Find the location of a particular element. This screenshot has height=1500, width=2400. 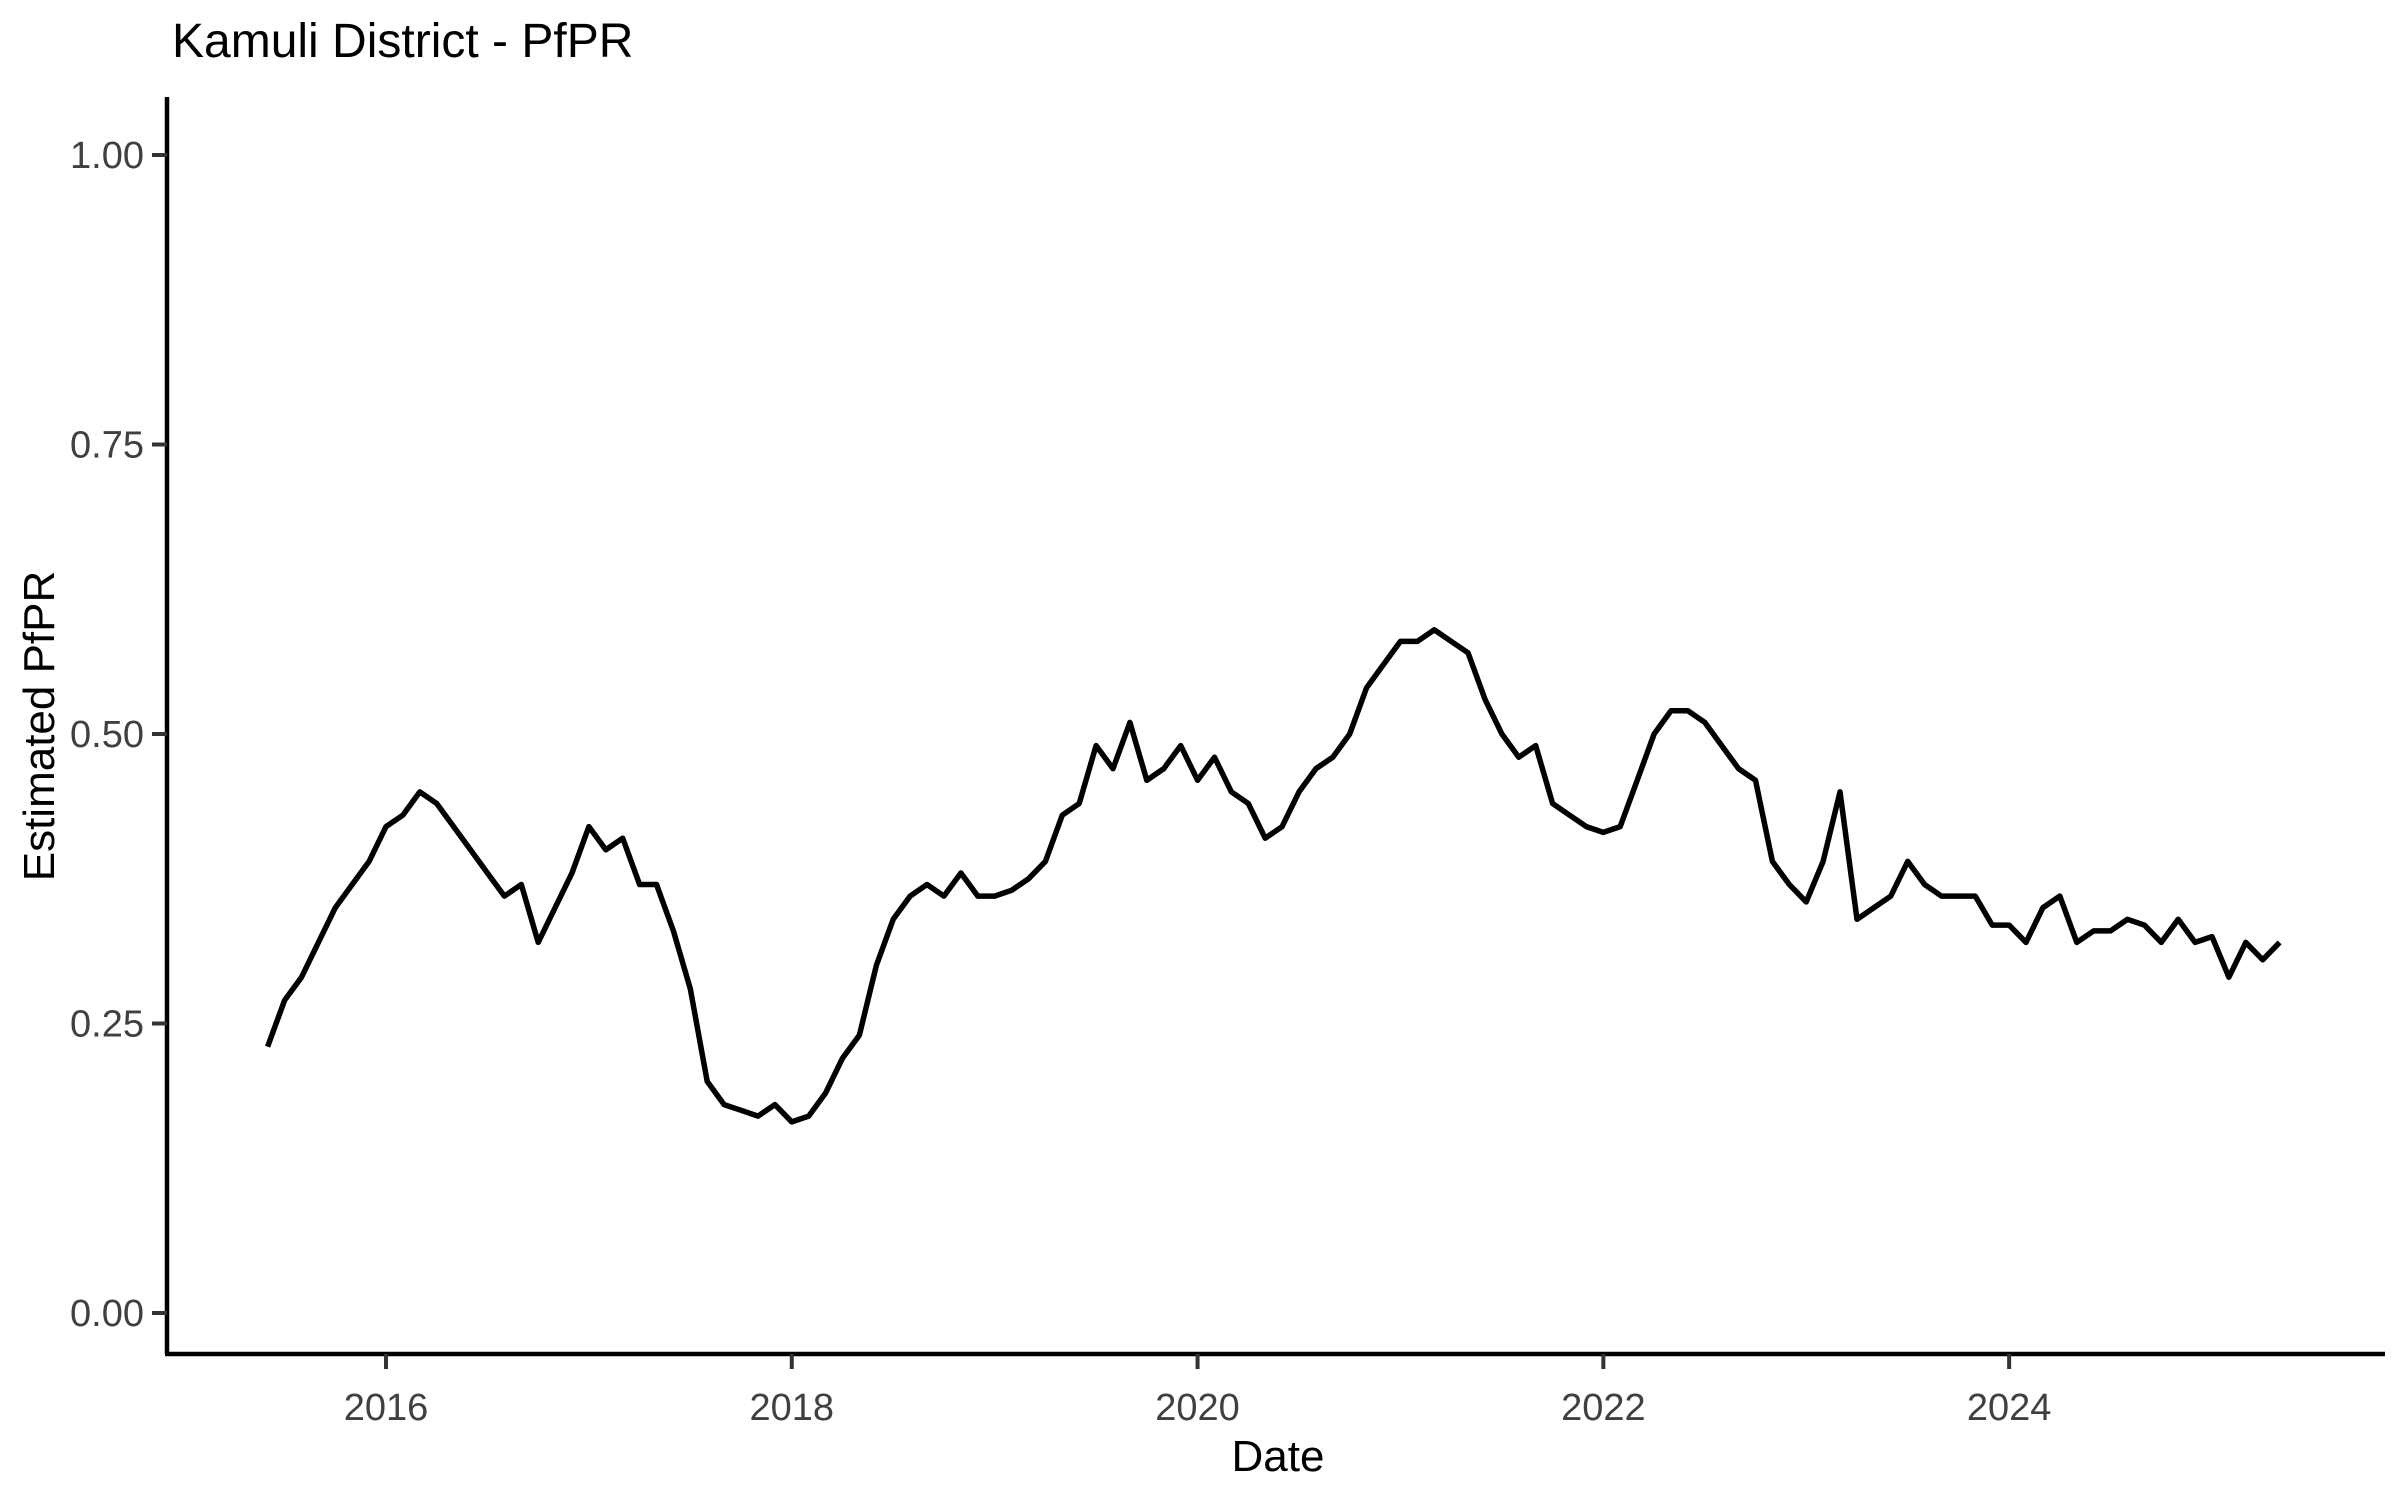

y-tick-label: 0.25 is located at coordinates (107, 1025).